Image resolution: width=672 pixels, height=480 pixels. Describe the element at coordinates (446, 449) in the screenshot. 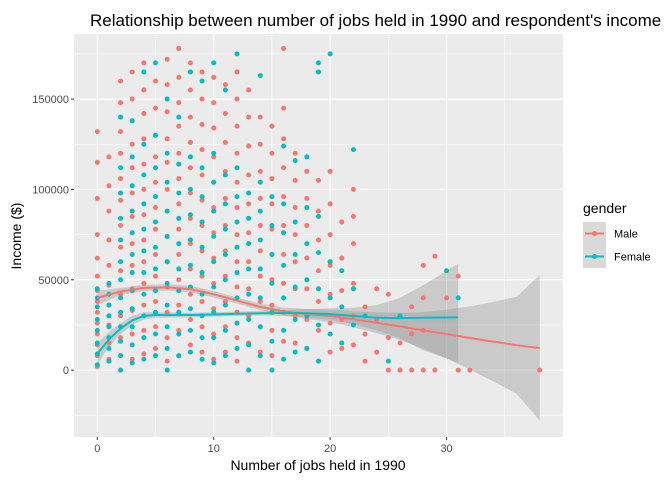

I see `x-tick-label: 30` at that location.